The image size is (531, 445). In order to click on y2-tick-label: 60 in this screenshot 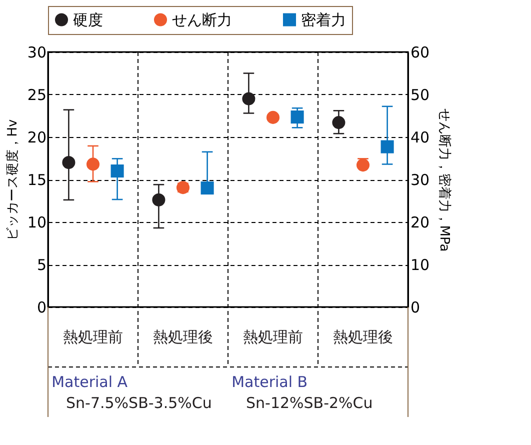, I will do `click(420, 53)`.